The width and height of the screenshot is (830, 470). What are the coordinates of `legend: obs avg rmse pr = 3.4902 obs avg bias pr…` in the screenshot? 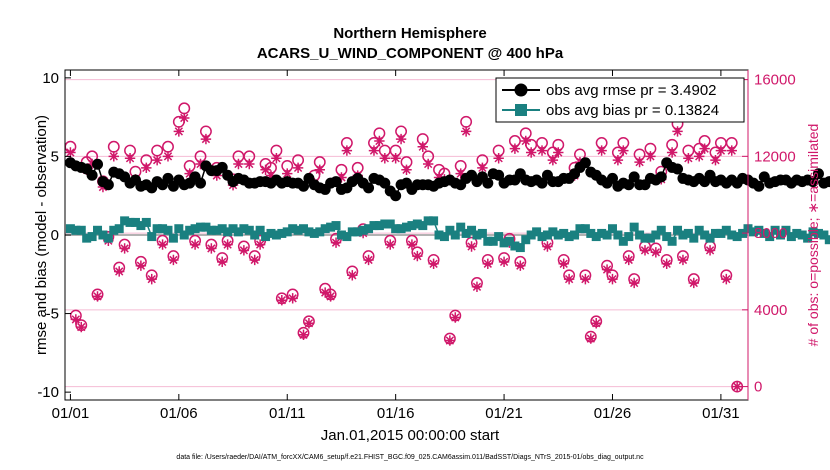 It's located at (620, 100).